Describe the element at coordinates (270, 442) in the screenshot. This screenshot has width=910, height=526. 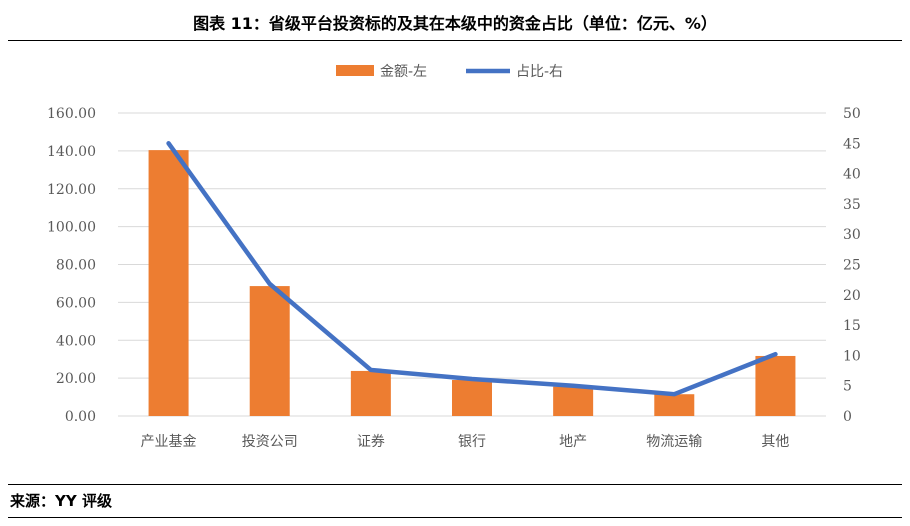
I see `category-label: 投资公司` at that location.